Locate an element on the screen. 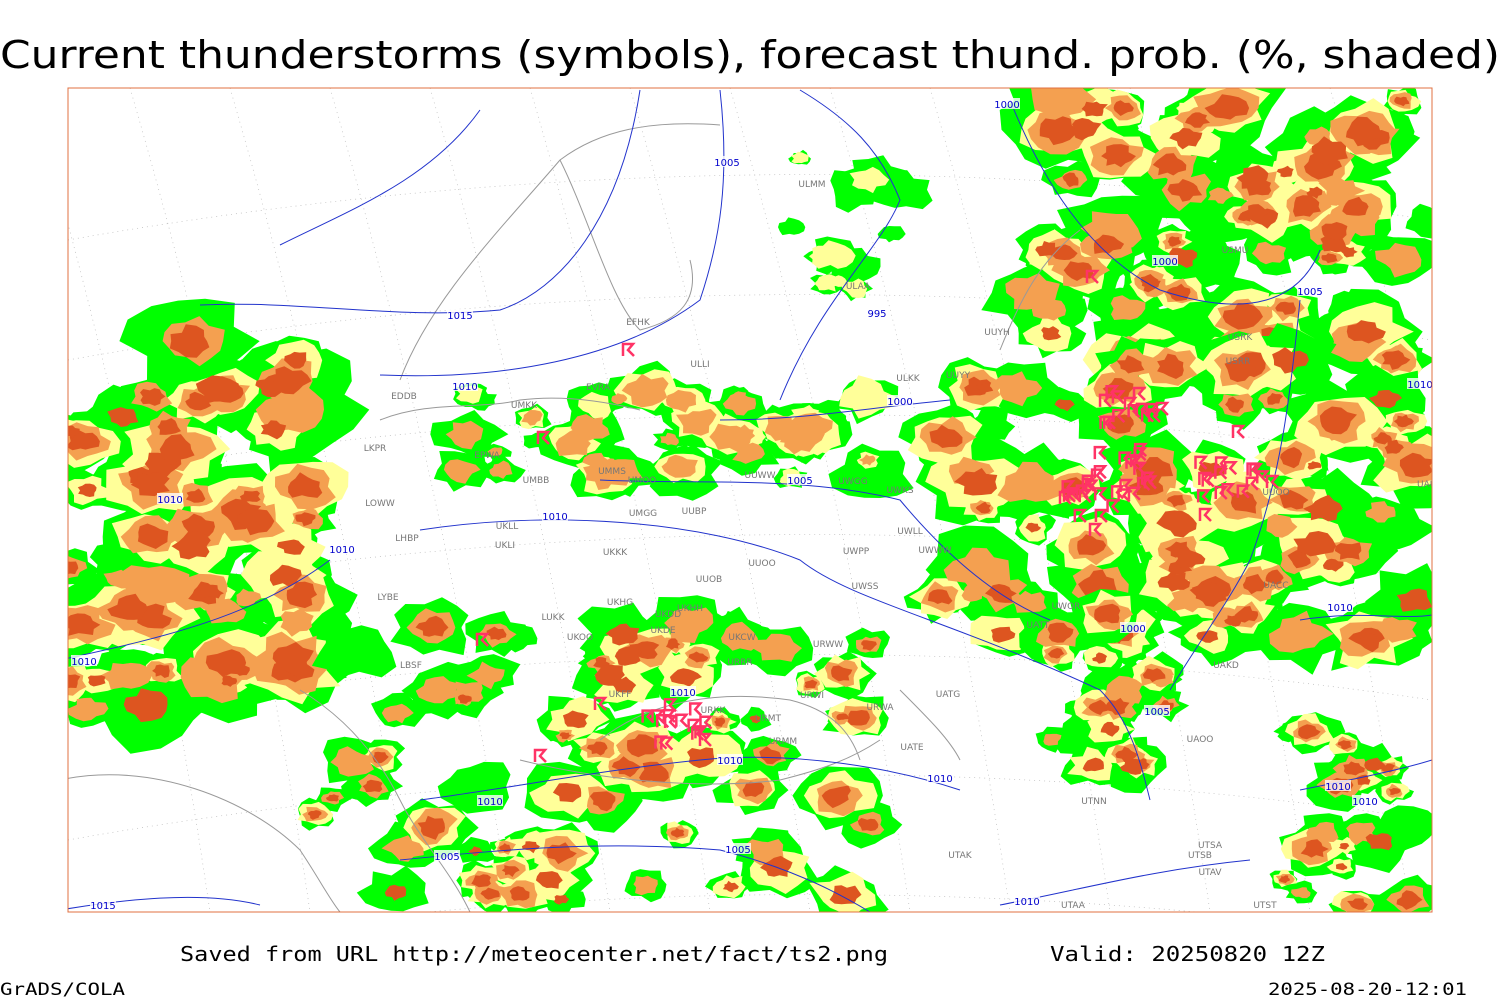 The image size is (1500, 1000). station-label: UMBB is located at coordinates (536, 481).